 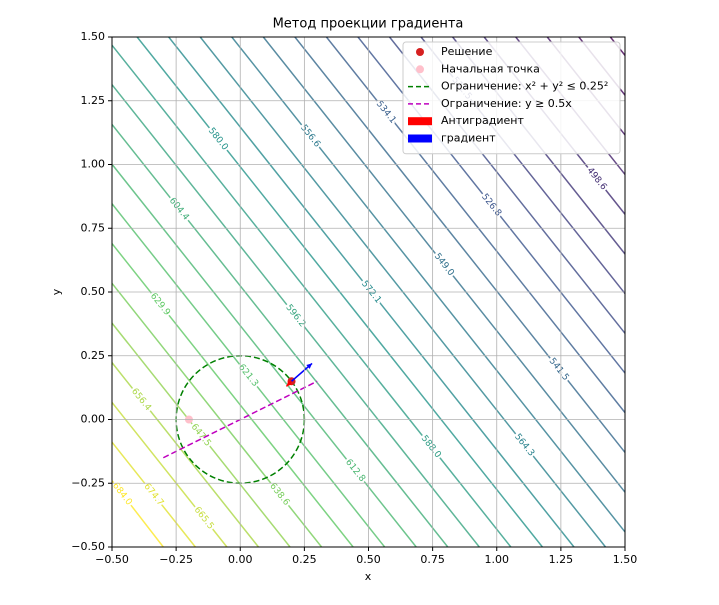 I want to click on y-tick-label: 0.25, so click(x=93, y=355).